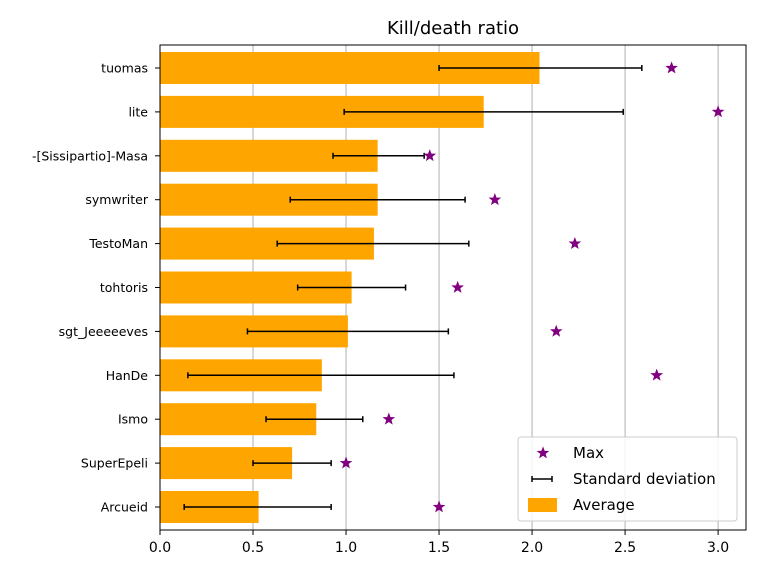 The image size is (768, 576). I want to click on legend: Max Standard deviation Average, so click(627, 479).